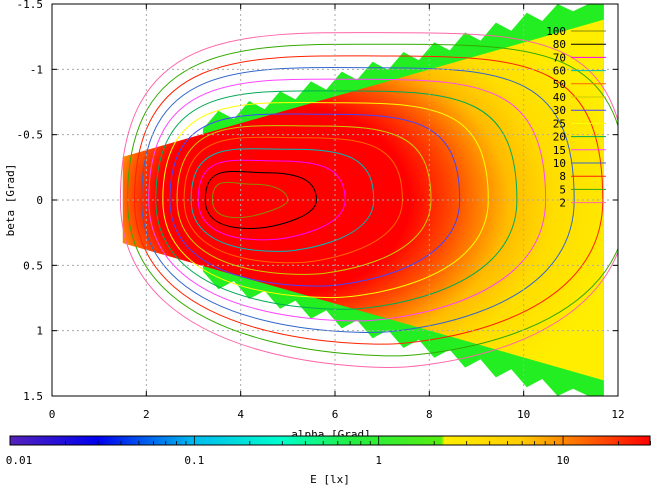  Describe the element at coordinates (10, 200) in the screenshot. I see `y-axis-label: beta [Grad]` at that location.